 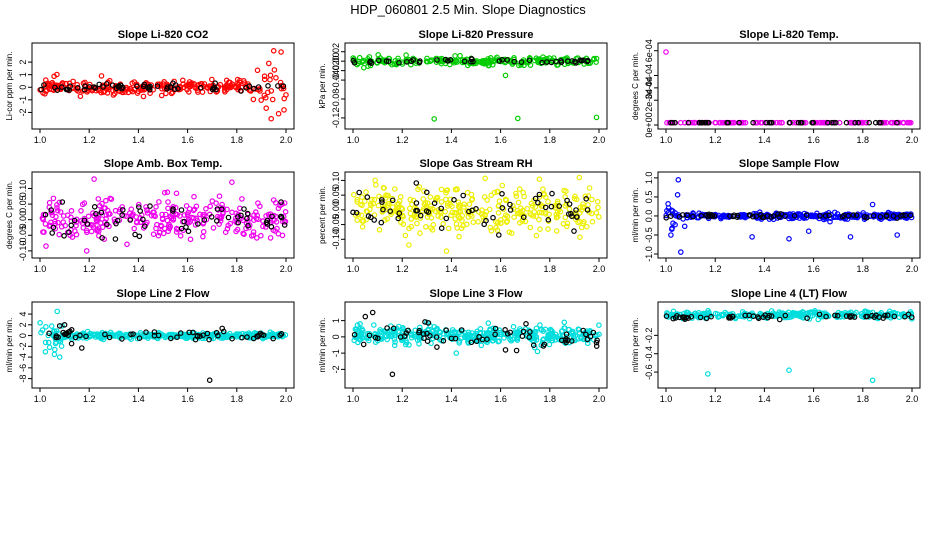 I want to click on x-tick-label: 1.8, so click(x=237, y=140).